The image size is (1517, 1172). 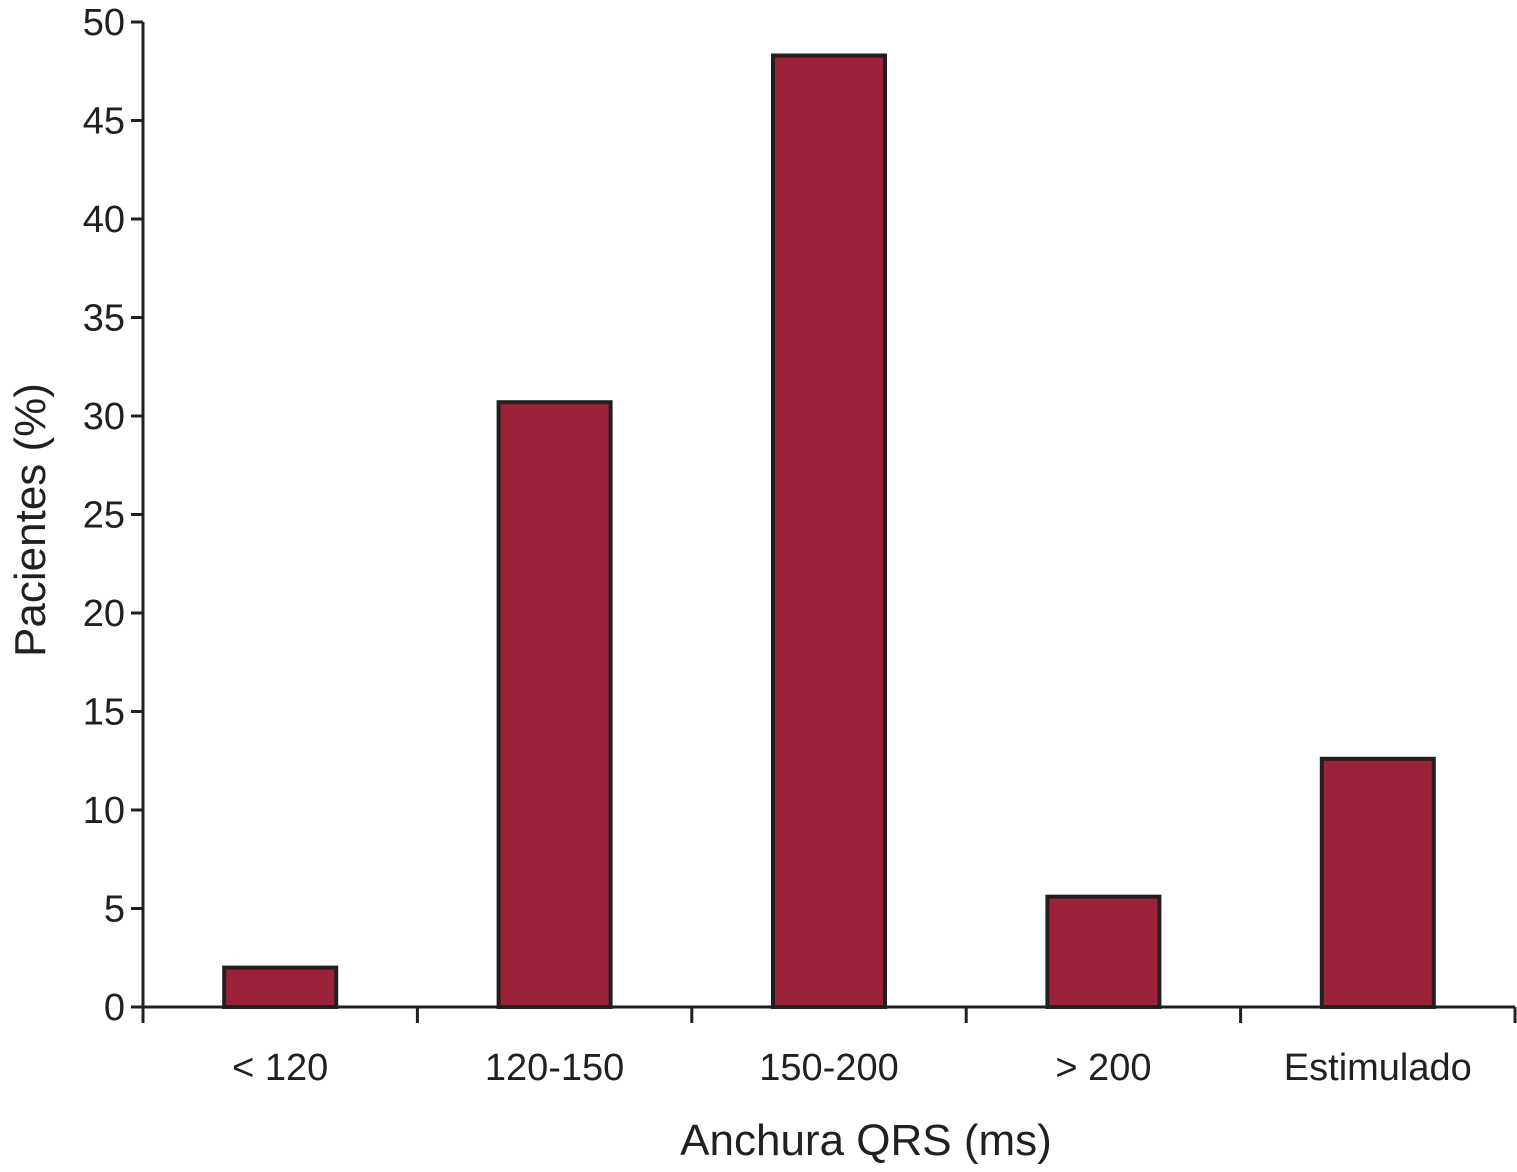 I want to click on y-axis-title: Pacientes (%), so click(x=30, y=520).